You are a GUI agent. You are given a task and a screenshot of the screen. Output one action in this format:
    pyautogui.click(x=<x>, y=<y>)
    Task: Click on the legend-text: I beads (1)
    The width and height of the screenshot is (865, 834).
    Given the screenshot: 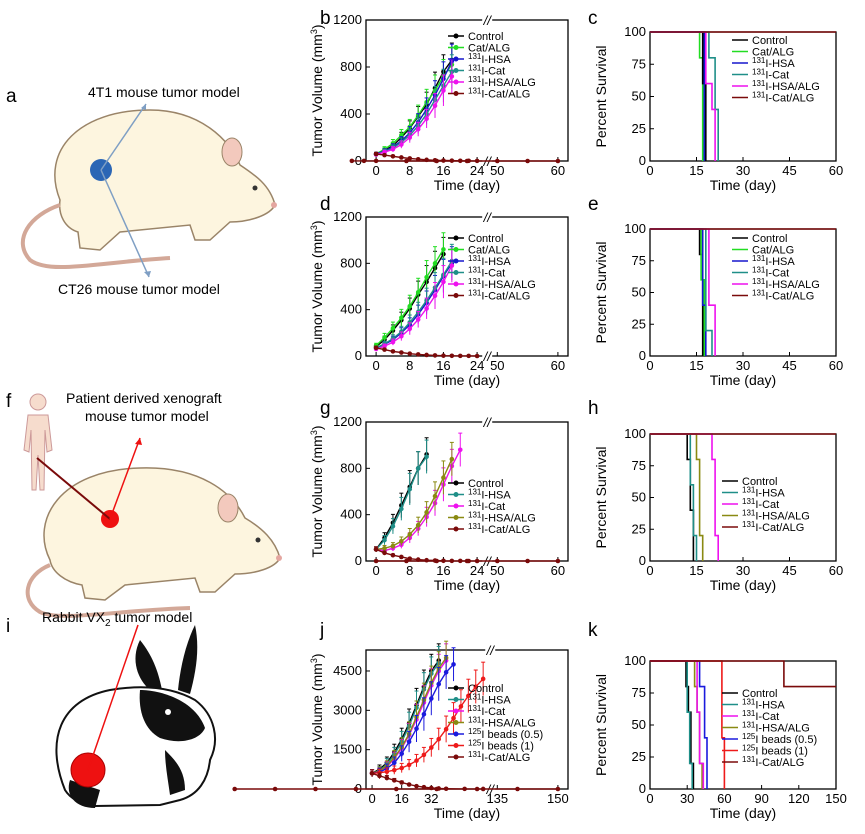 What is the action you would take?
    pyautogui.click(x=507, y=747)
    